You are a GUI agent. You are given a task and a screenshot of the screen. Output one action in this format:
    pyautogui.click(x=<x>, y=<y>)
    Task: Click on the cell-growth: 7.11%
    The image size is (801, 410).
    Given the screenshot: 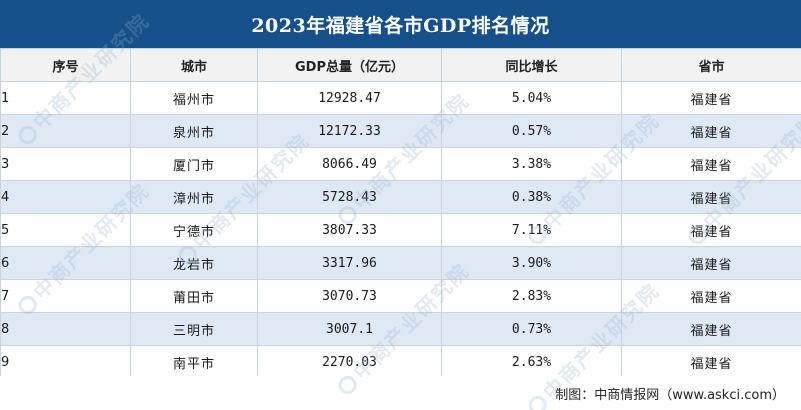 What is the action you would take?
    pyautogui.click(x=531, y=230)
    